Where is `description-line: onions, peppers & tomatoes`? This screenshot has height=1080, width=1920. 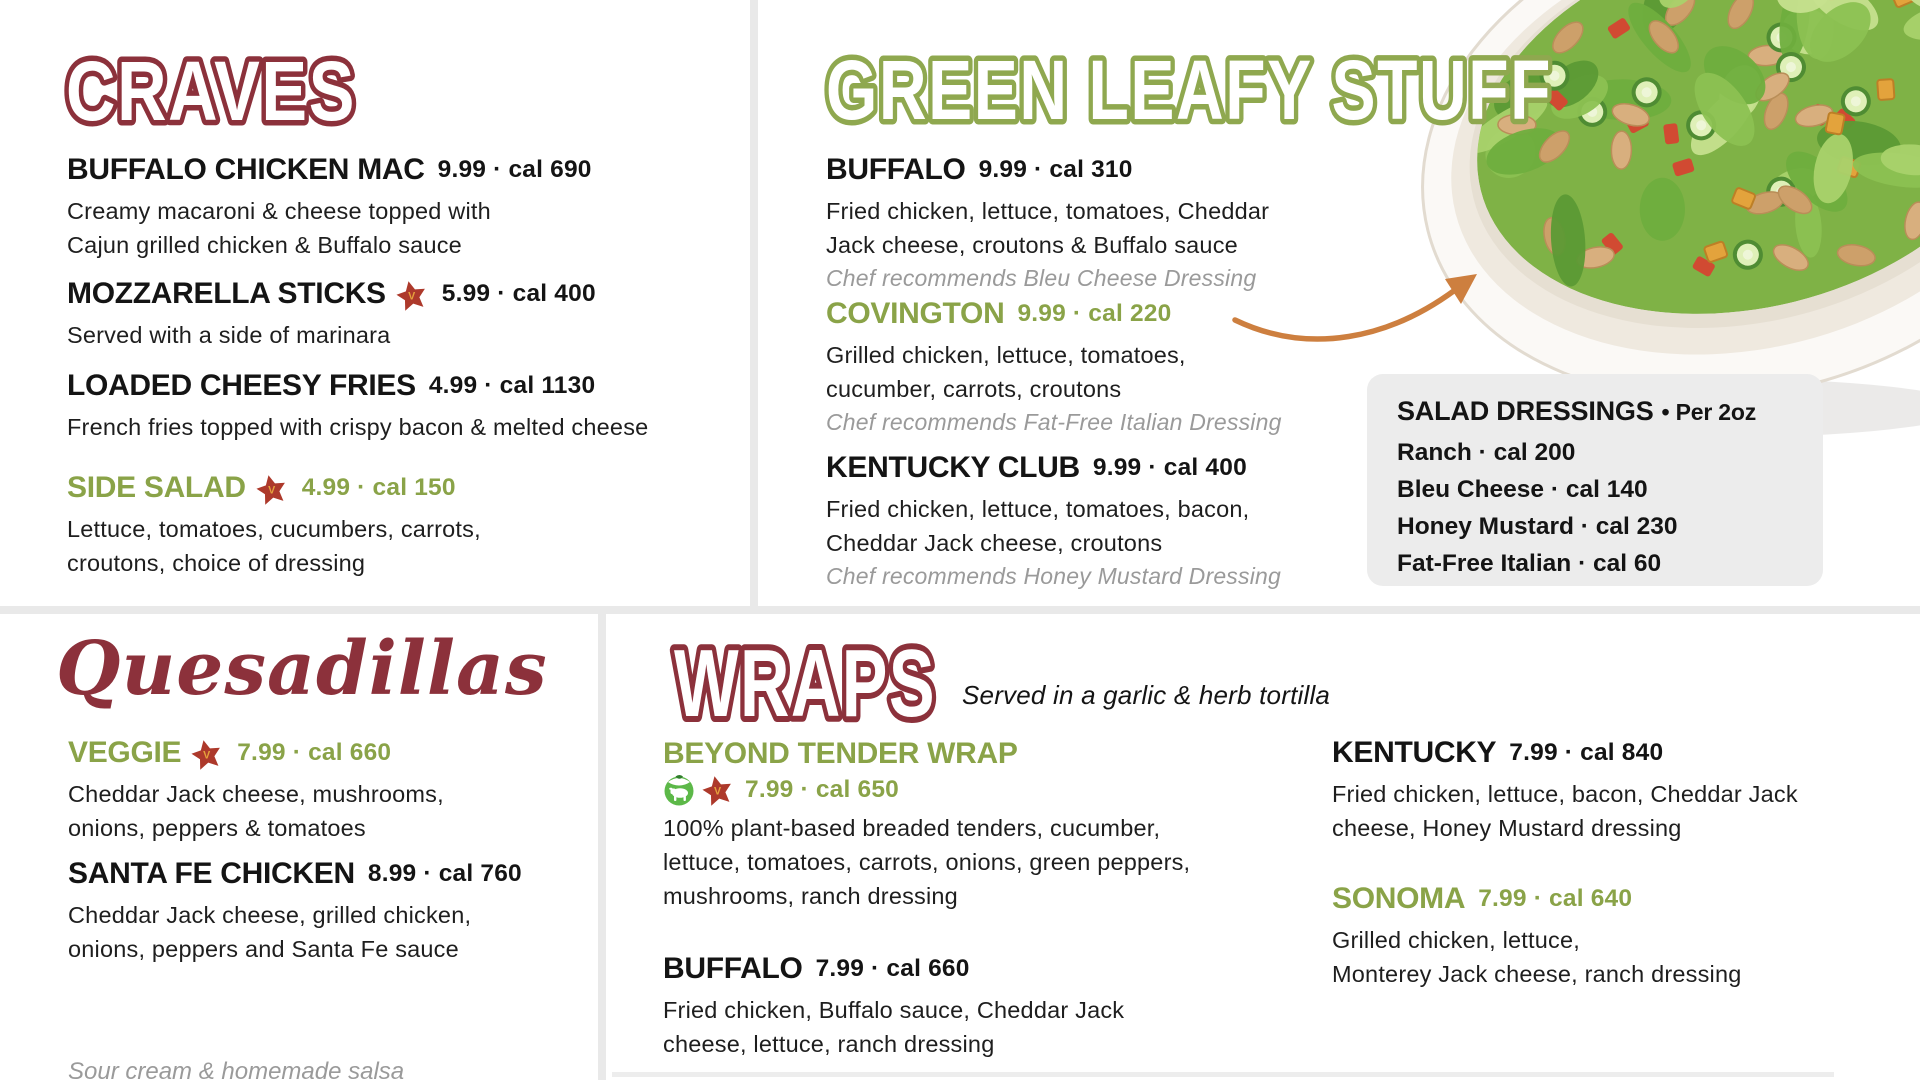 description-line: onions, peppers & tomatoes is located at coordinates (217, 828).